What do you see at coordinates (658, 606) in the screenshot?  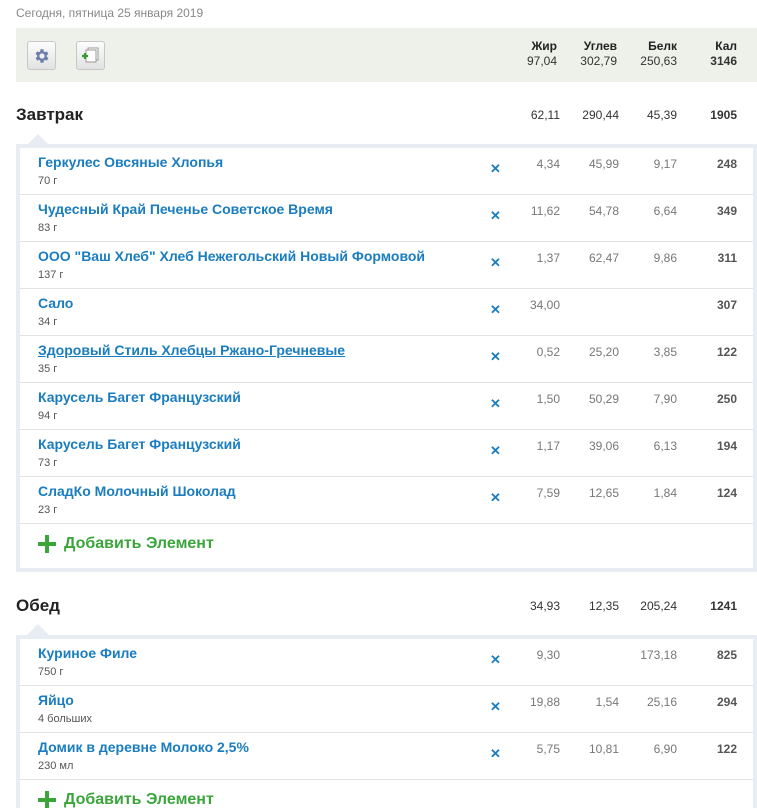 I see `lunch-total-prot: 205,24` at bounding box center [658, 606].